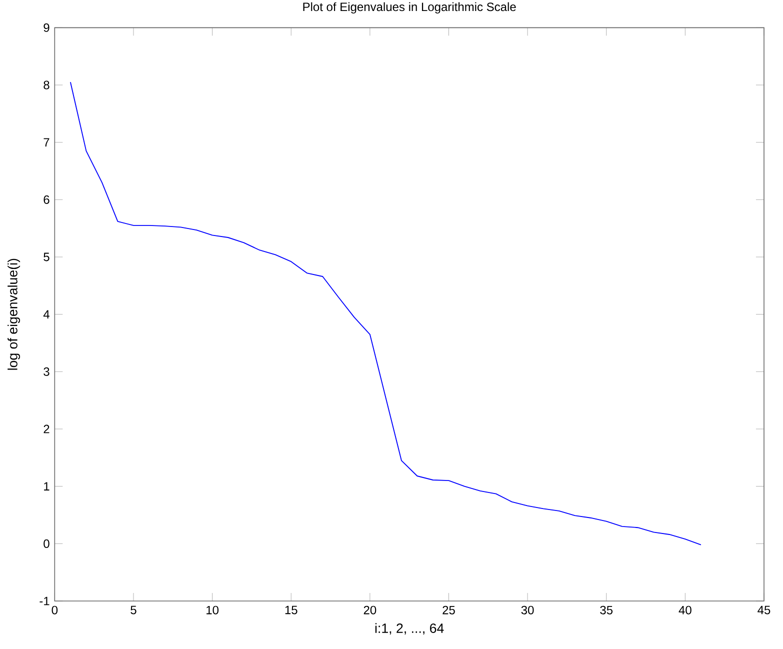  I want to click on x-tick-label: 5, so click(133, 610).